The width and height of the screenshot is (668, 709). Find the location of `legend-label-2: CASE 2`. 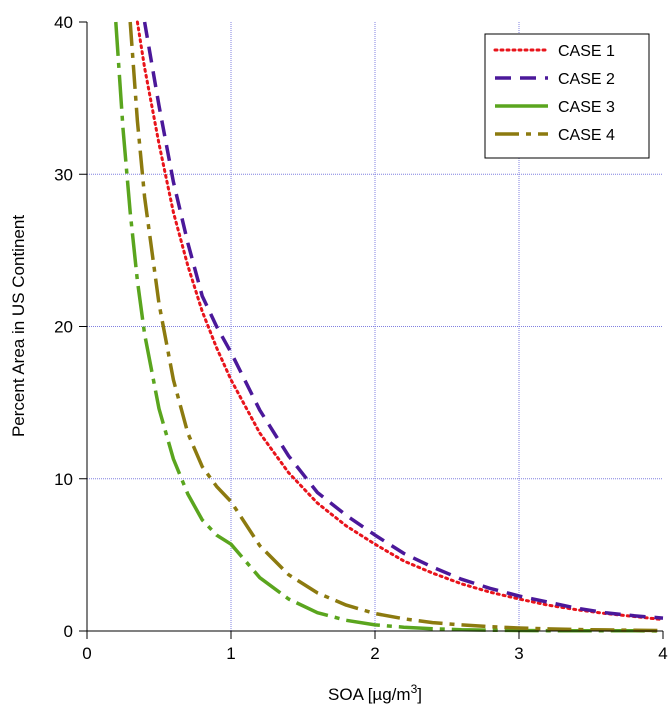

legend-label-2: CASE 2 is located at coordinates (586, 79).